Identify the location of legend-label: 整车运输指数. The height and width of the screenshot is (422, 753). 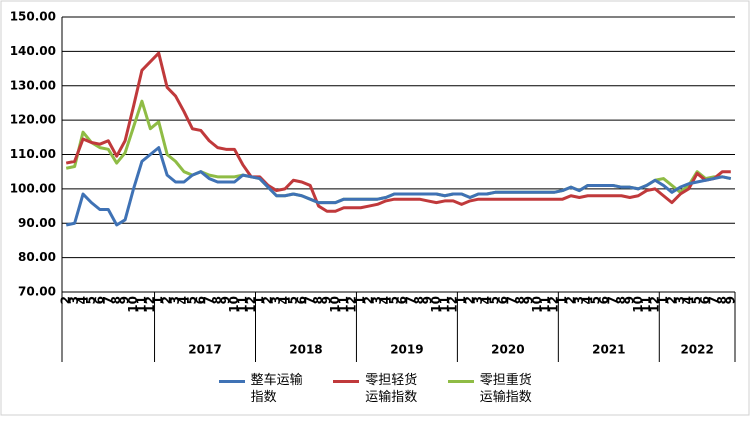
(276, 389).